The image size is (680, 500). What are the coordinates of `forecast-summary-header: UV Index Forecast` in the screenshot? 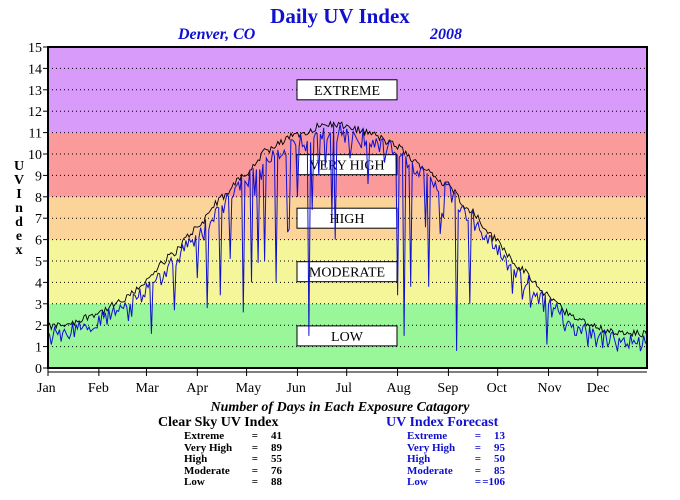 It's located at (442, 422).